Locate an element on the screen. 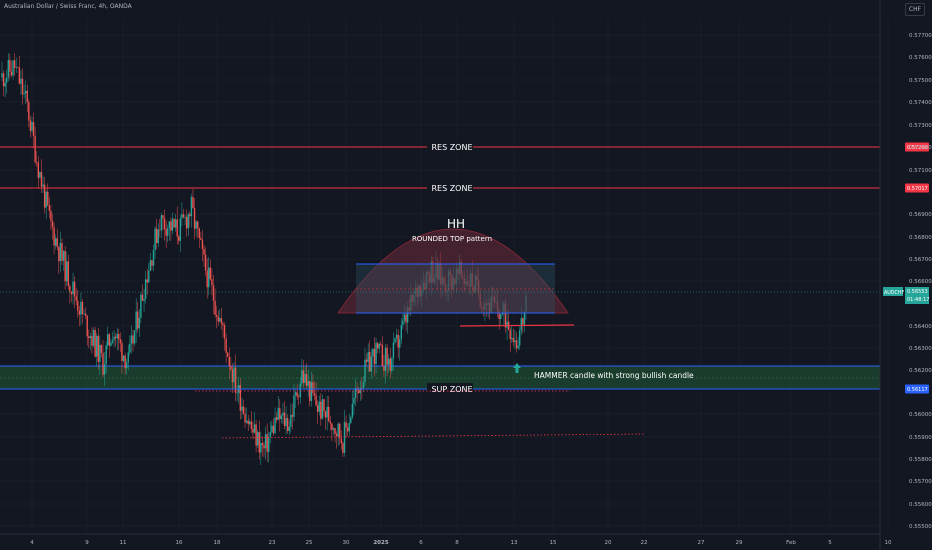 The image size is (932, 550). x-tick-label: 22 is located at coordinates (644, 543).